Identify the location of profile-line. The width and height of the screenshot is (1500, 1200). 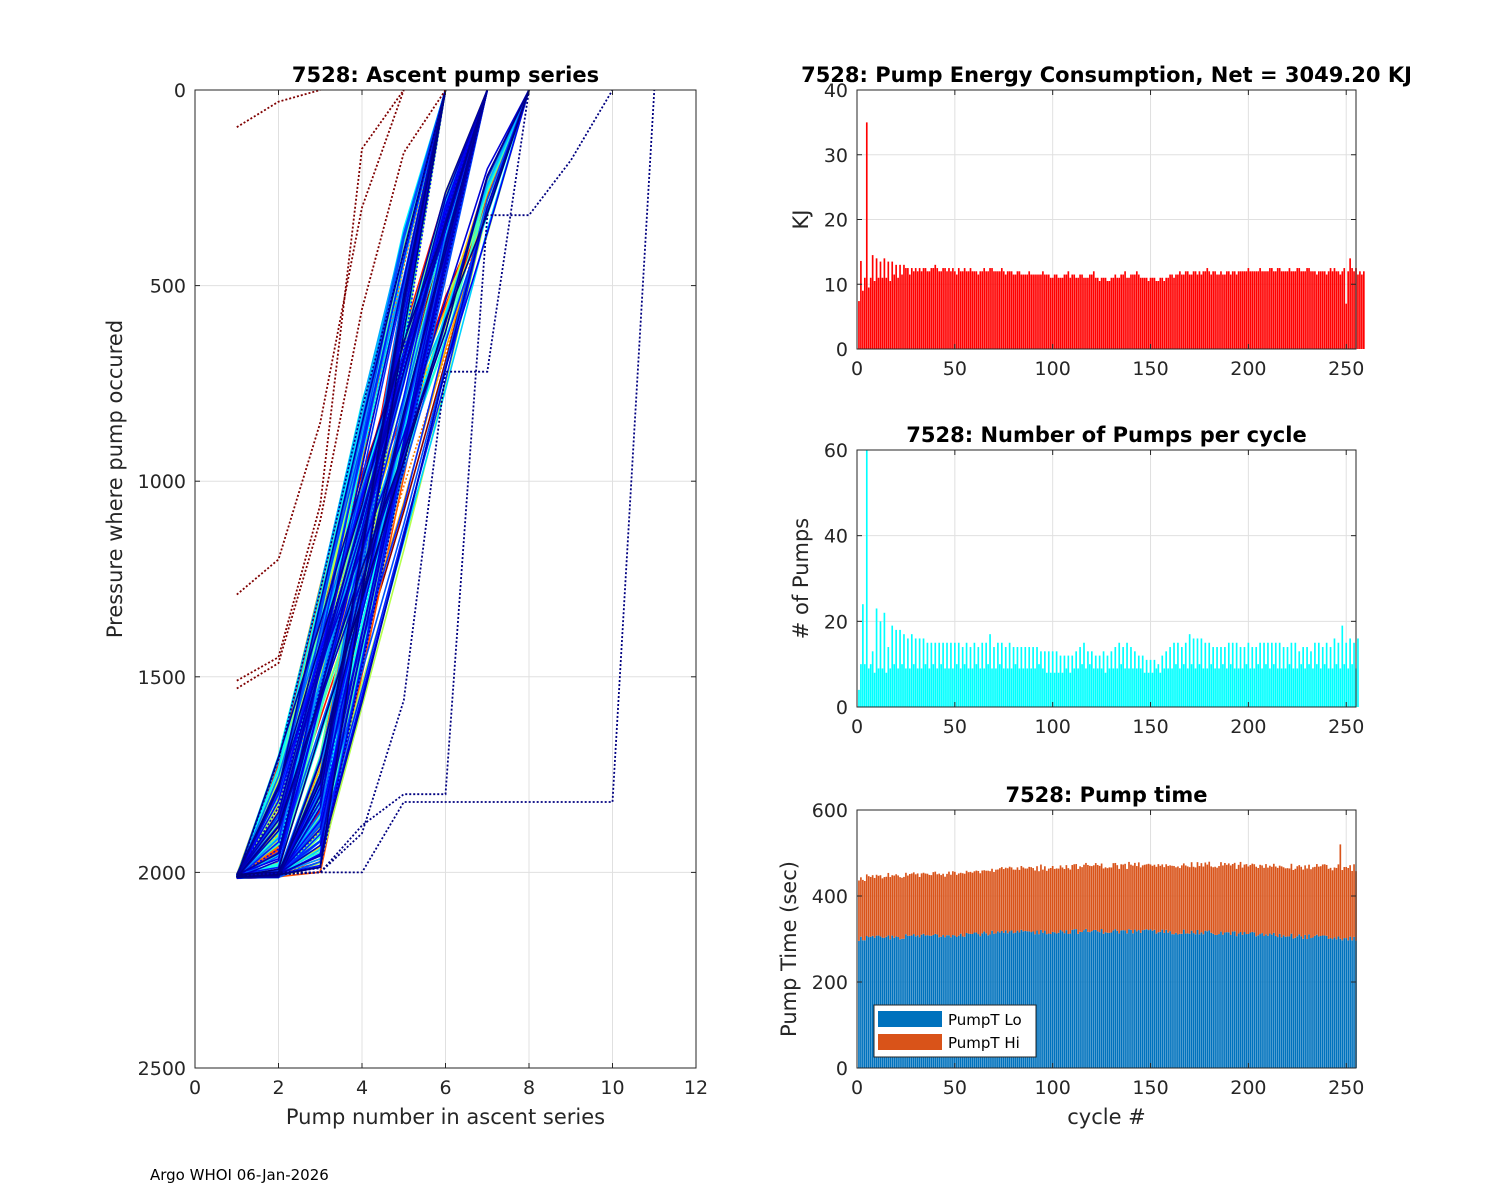
(341, 484).